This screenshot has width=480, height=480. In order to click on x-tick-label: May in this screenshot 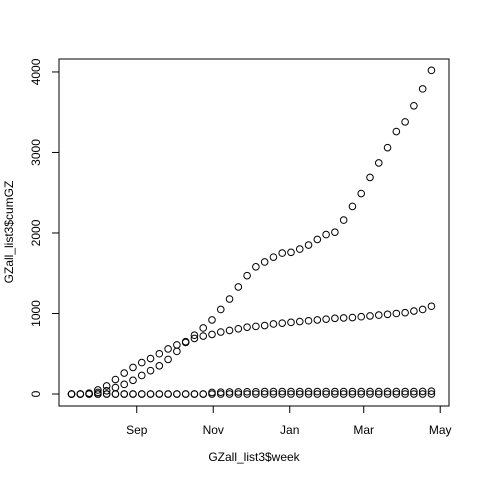, I will do `click(440, 430)`.